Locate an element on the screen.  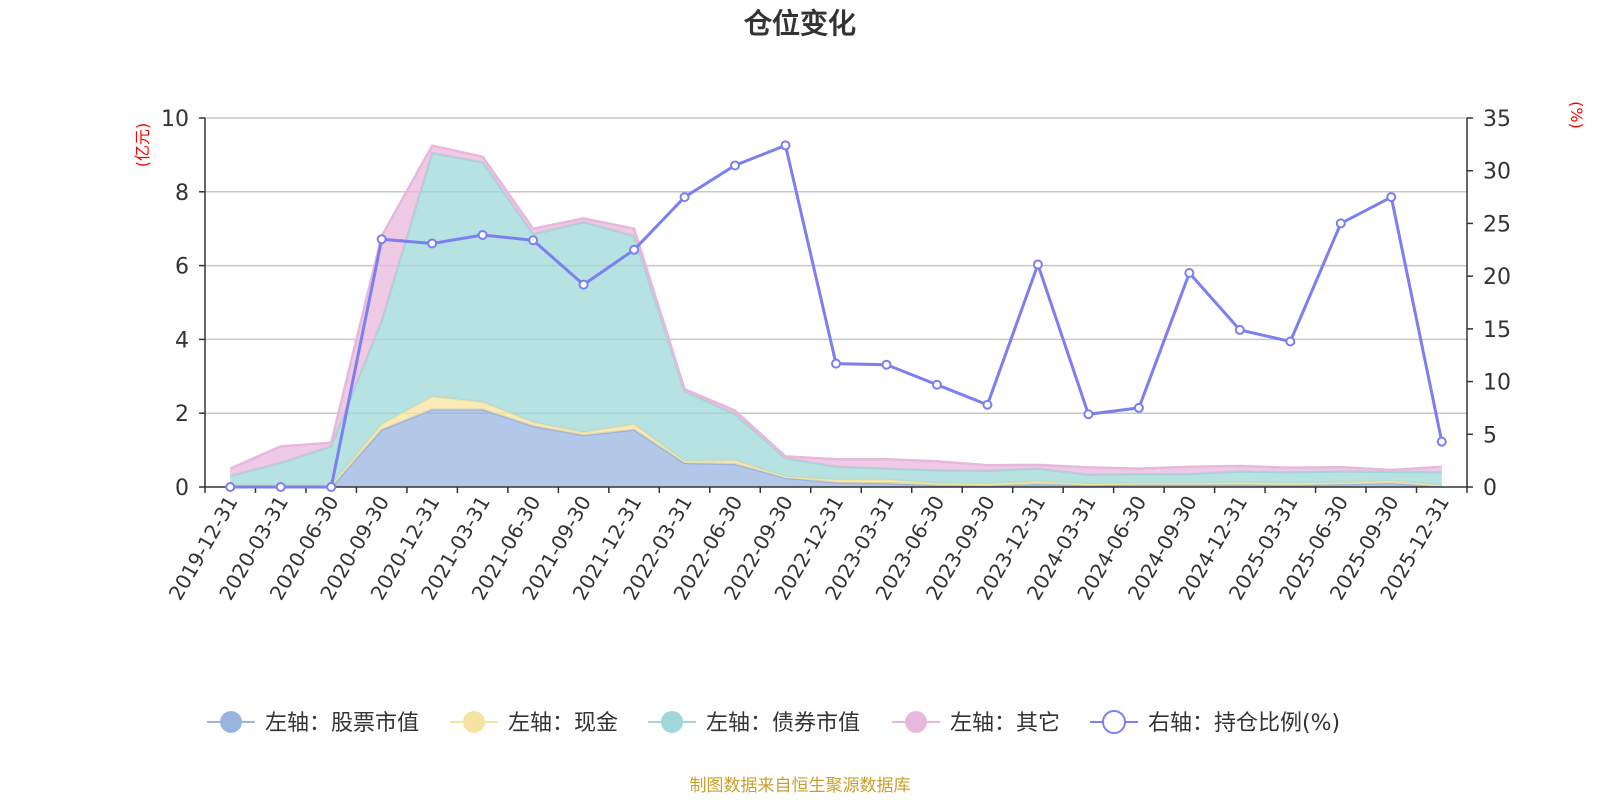
legend-item: 左轴：债券市值 is located at coordinates (754, 723).